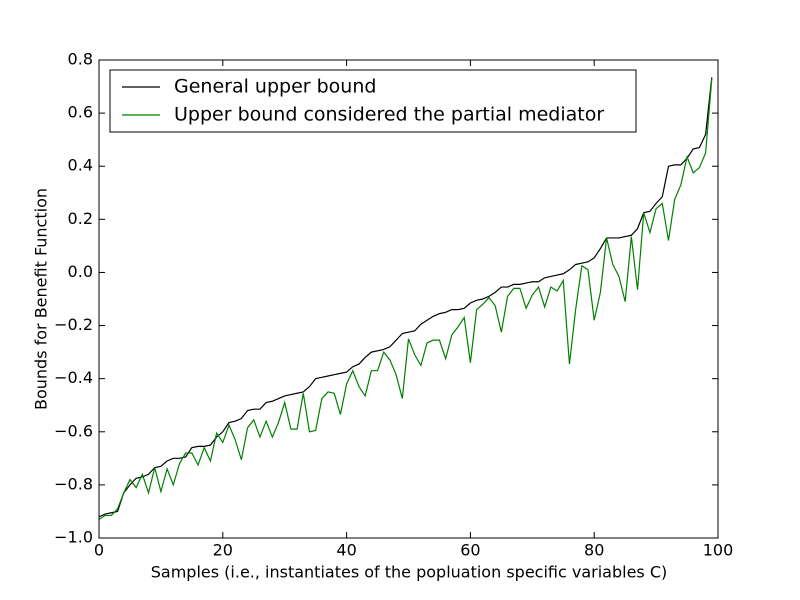 Image resolution: width=800 pixels, height=600 pixels. Describe the element at coordinates (718, 550) in the screenshot. I see `x-tick-label: 100` at that location.